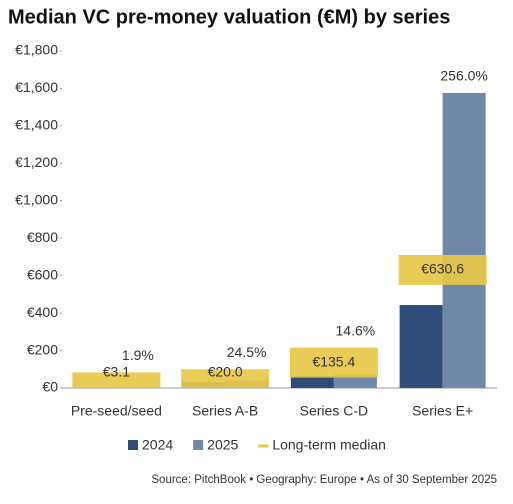 The width and height of the screenshot is (513, 504). I want to click on median-label: €135.4, so click(333, 361).